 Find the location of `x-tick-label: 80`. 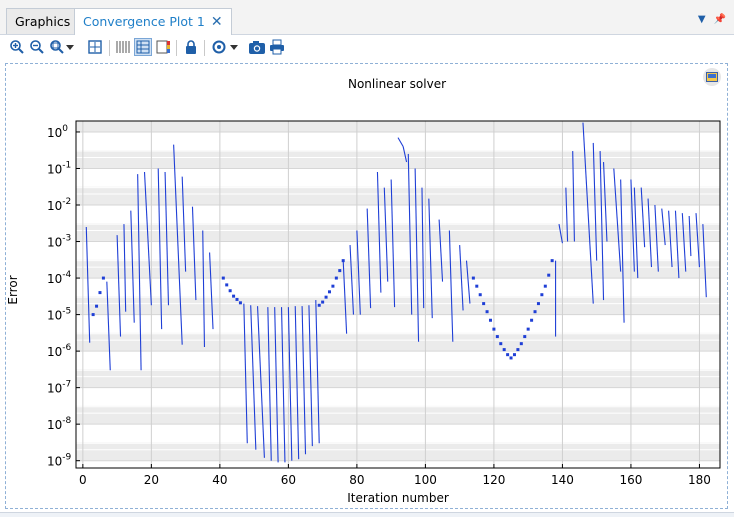

x-tick-label: 80 is located at coordinates (356, 480).